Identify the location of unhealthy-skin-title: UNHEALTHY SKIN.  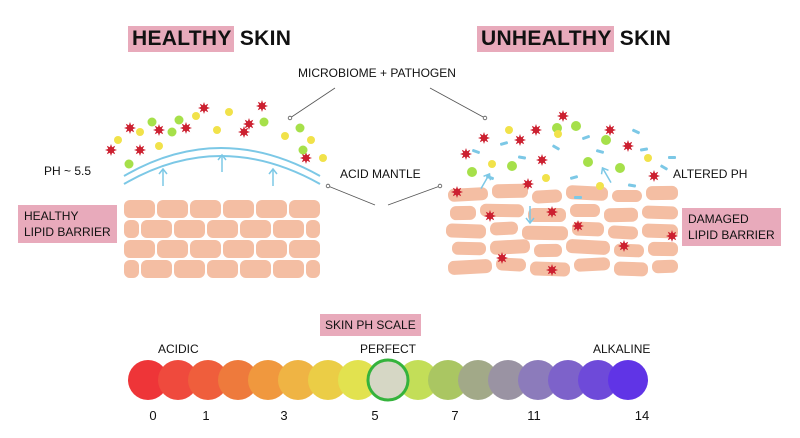
(574, 39).